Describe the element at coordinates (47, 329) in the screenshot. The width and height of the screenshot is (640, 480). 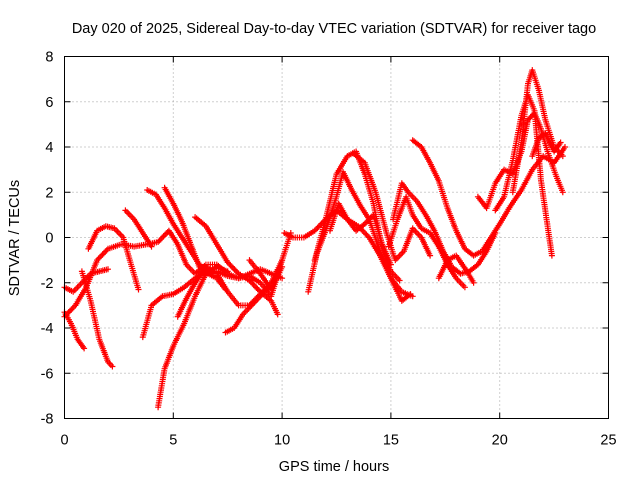
I see `y-tick-label: -4` at that location.